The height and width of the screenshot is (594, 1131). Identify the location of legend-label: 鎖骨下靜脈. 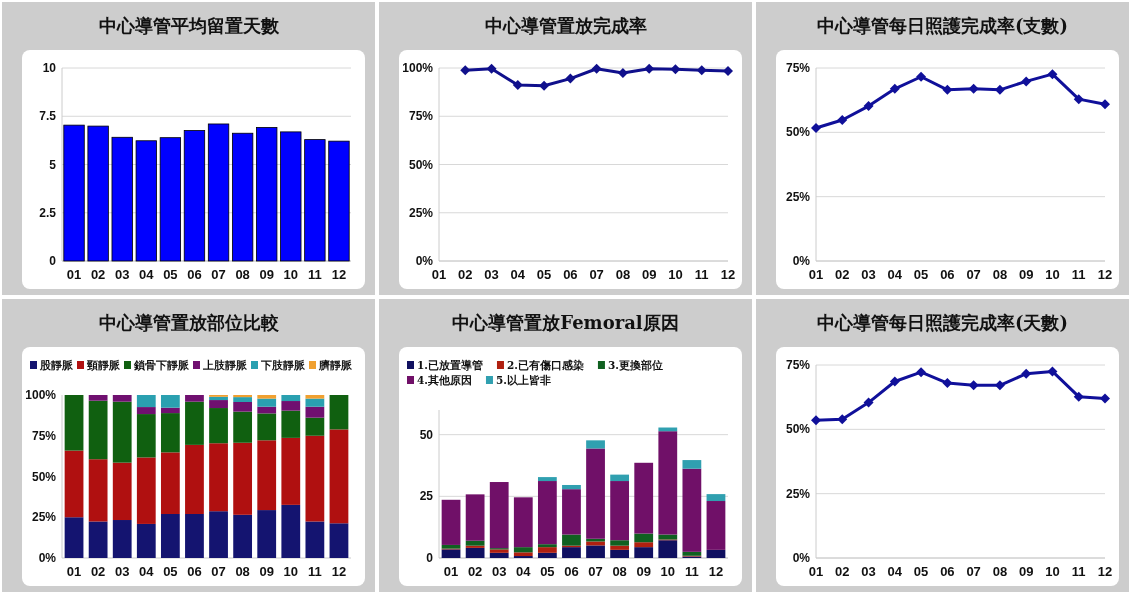
(161, 365).